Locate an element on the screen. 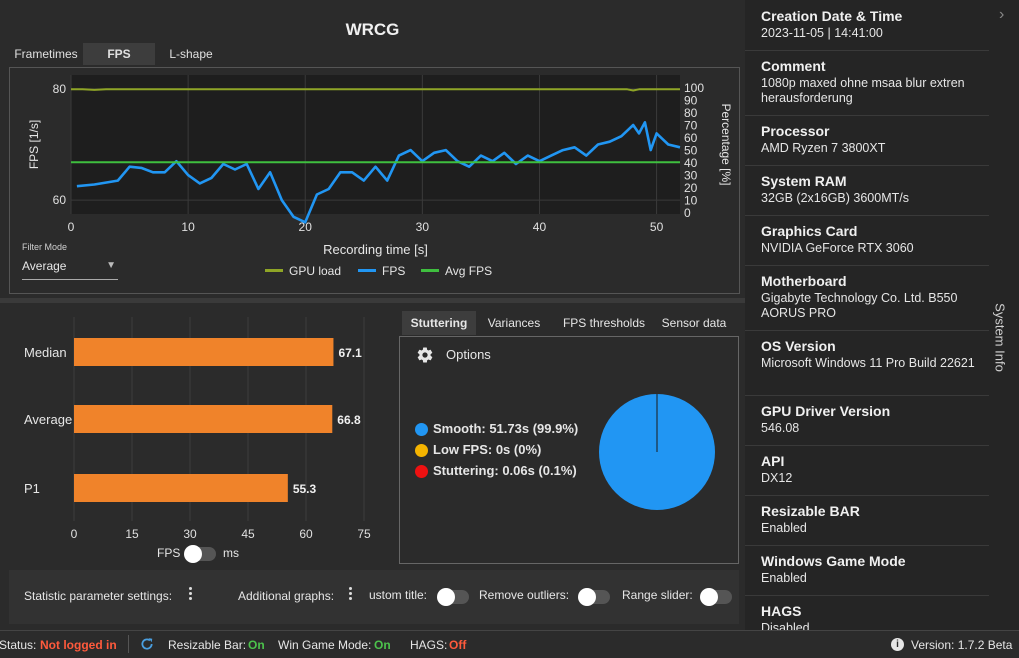 This screenshot has height=658, width=1019. statistic-settings-menu-icon is located at coordinates (191, 595).